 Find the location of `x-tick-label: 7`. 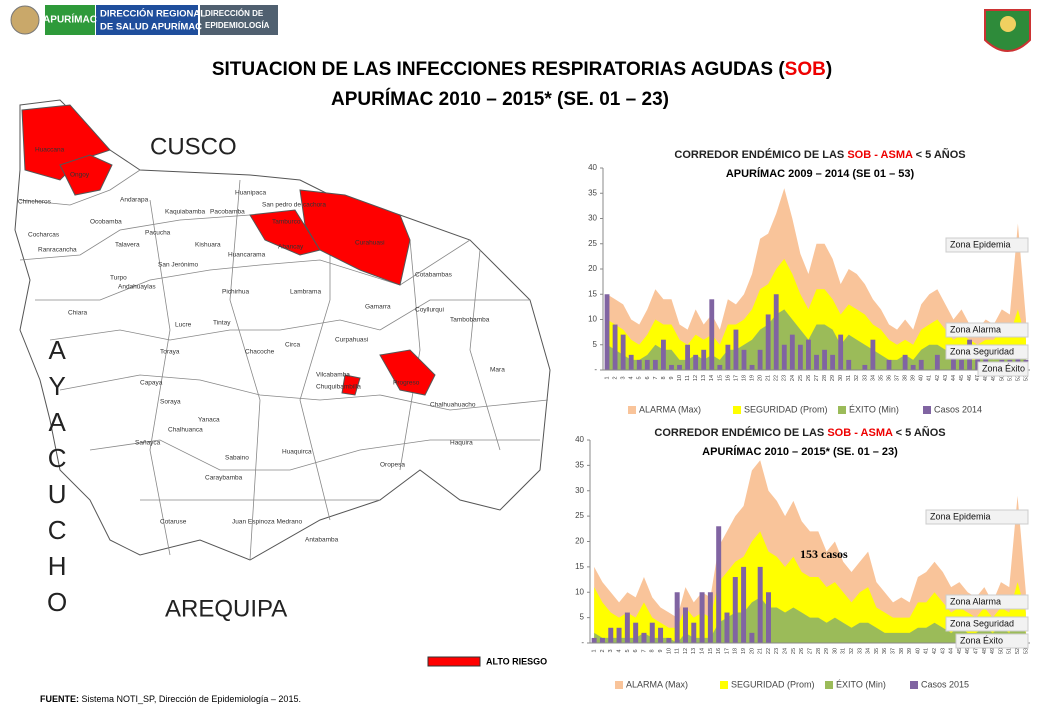

x-tick-label: 7 is located at coordinates (656, 377).